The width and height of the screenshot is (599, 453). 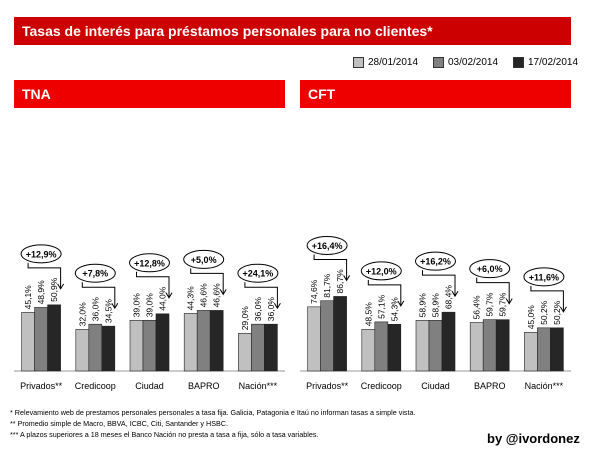 What do you see at coordinates (41, 386) in the screenshot?
I see `category-label: Privados**` at bounding box center [41, 386].